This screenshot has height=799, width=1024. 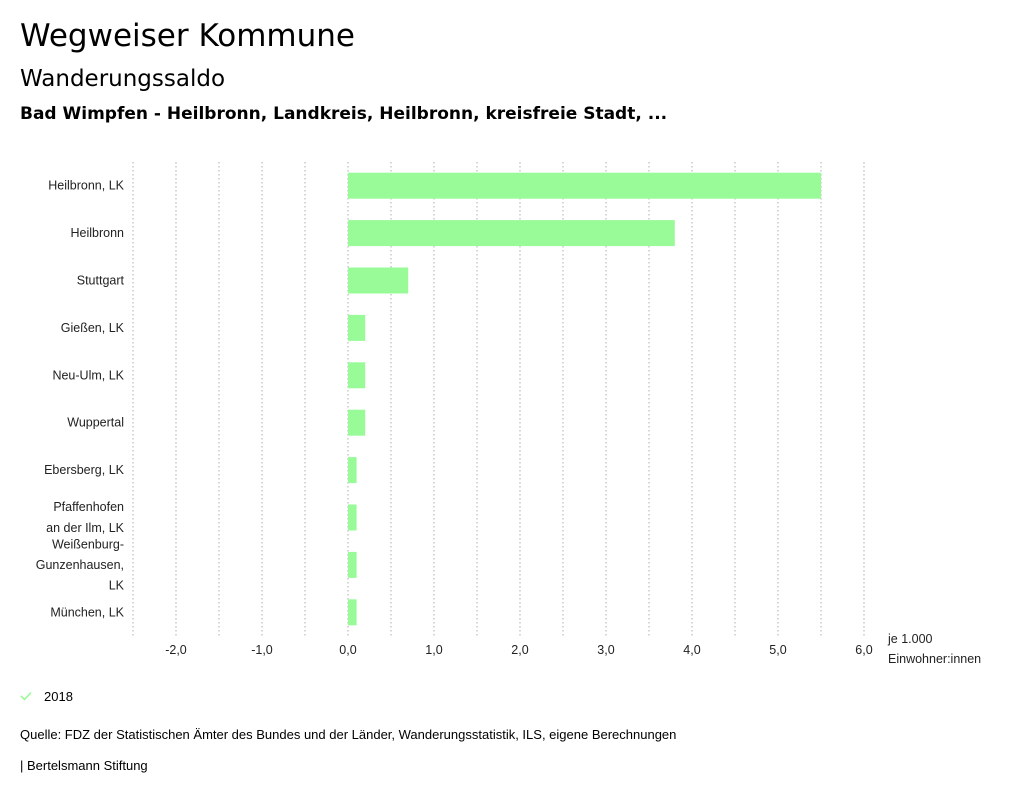 I want to click on category-label: Stuttgart, so click(x=101, y=281).